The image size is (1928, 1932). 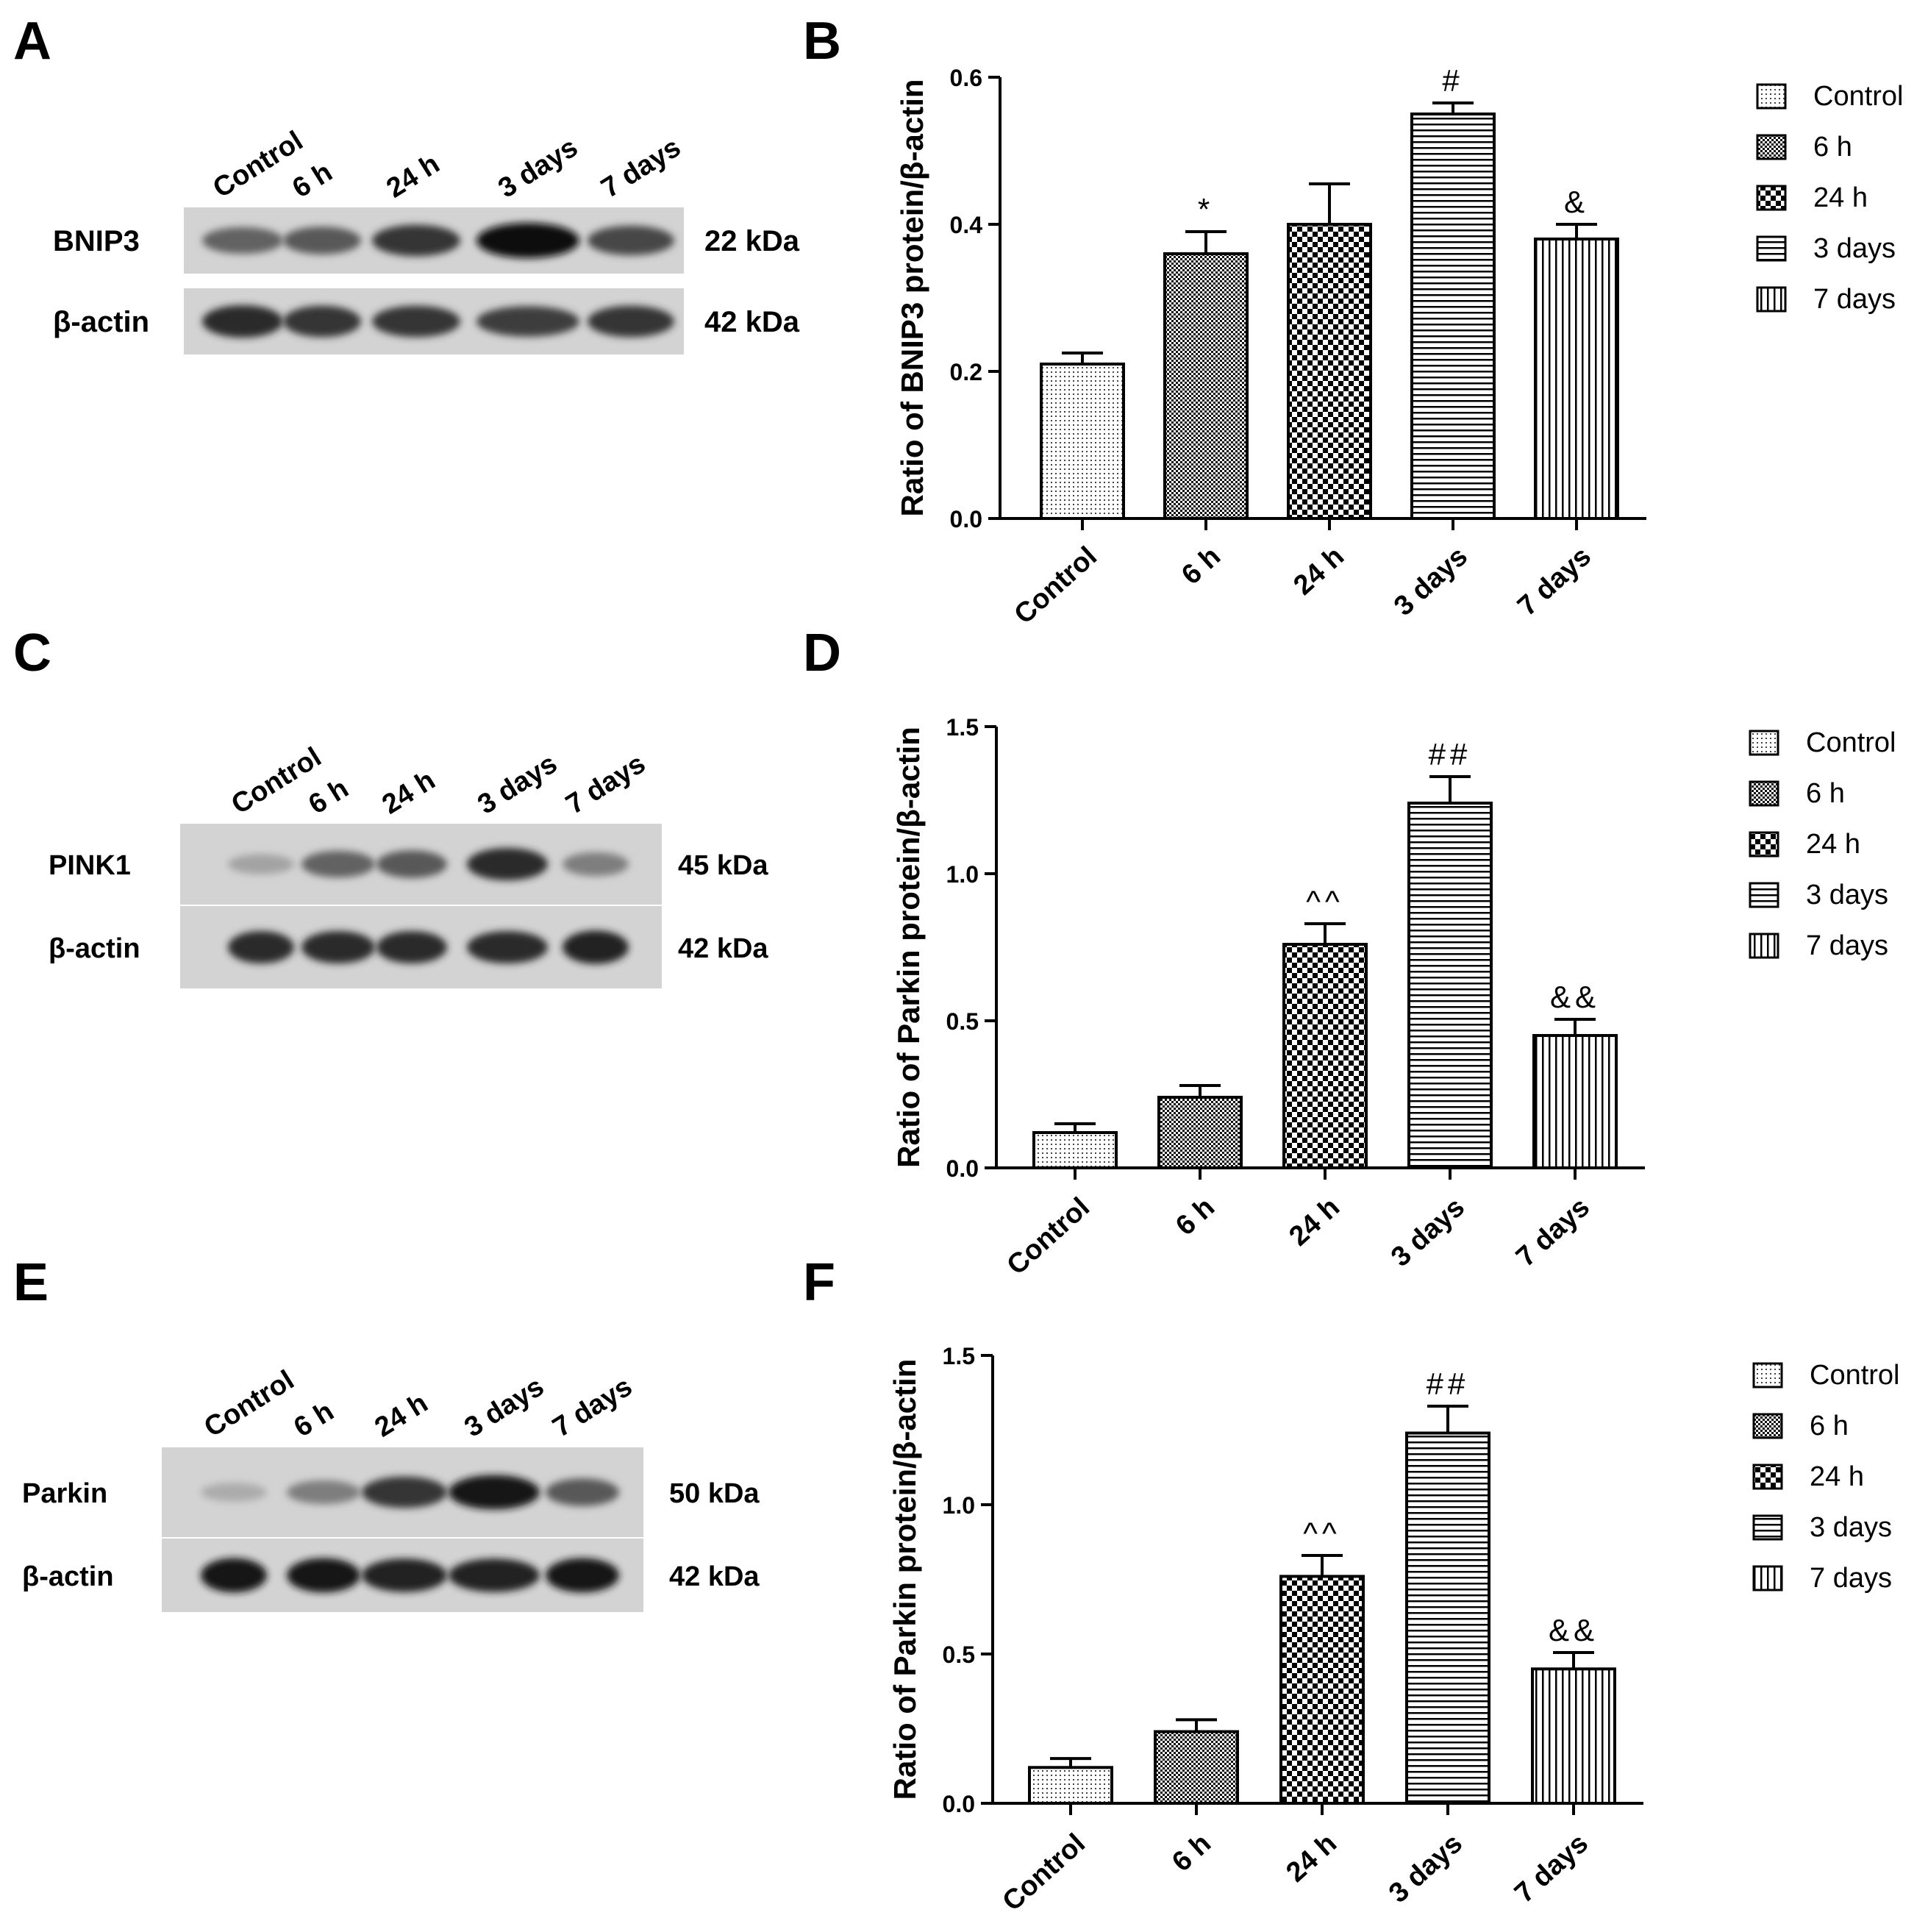 What do you see at coordinates (959, 1356) in the screenshot?
I see `y-tick-label: 1.5` at bounding box center [959, 1356].